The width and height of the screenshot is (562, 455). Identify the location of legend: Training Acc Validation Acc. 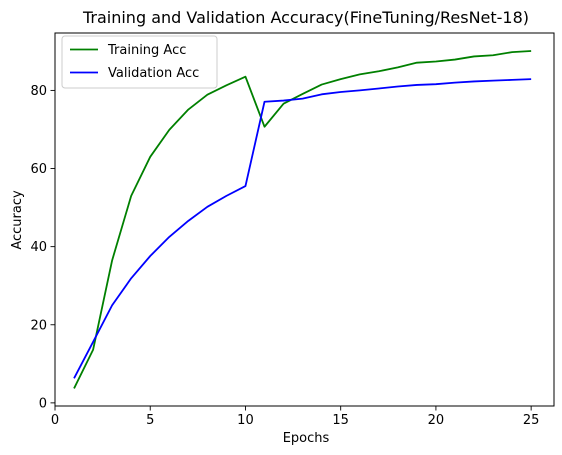
(139, 62).